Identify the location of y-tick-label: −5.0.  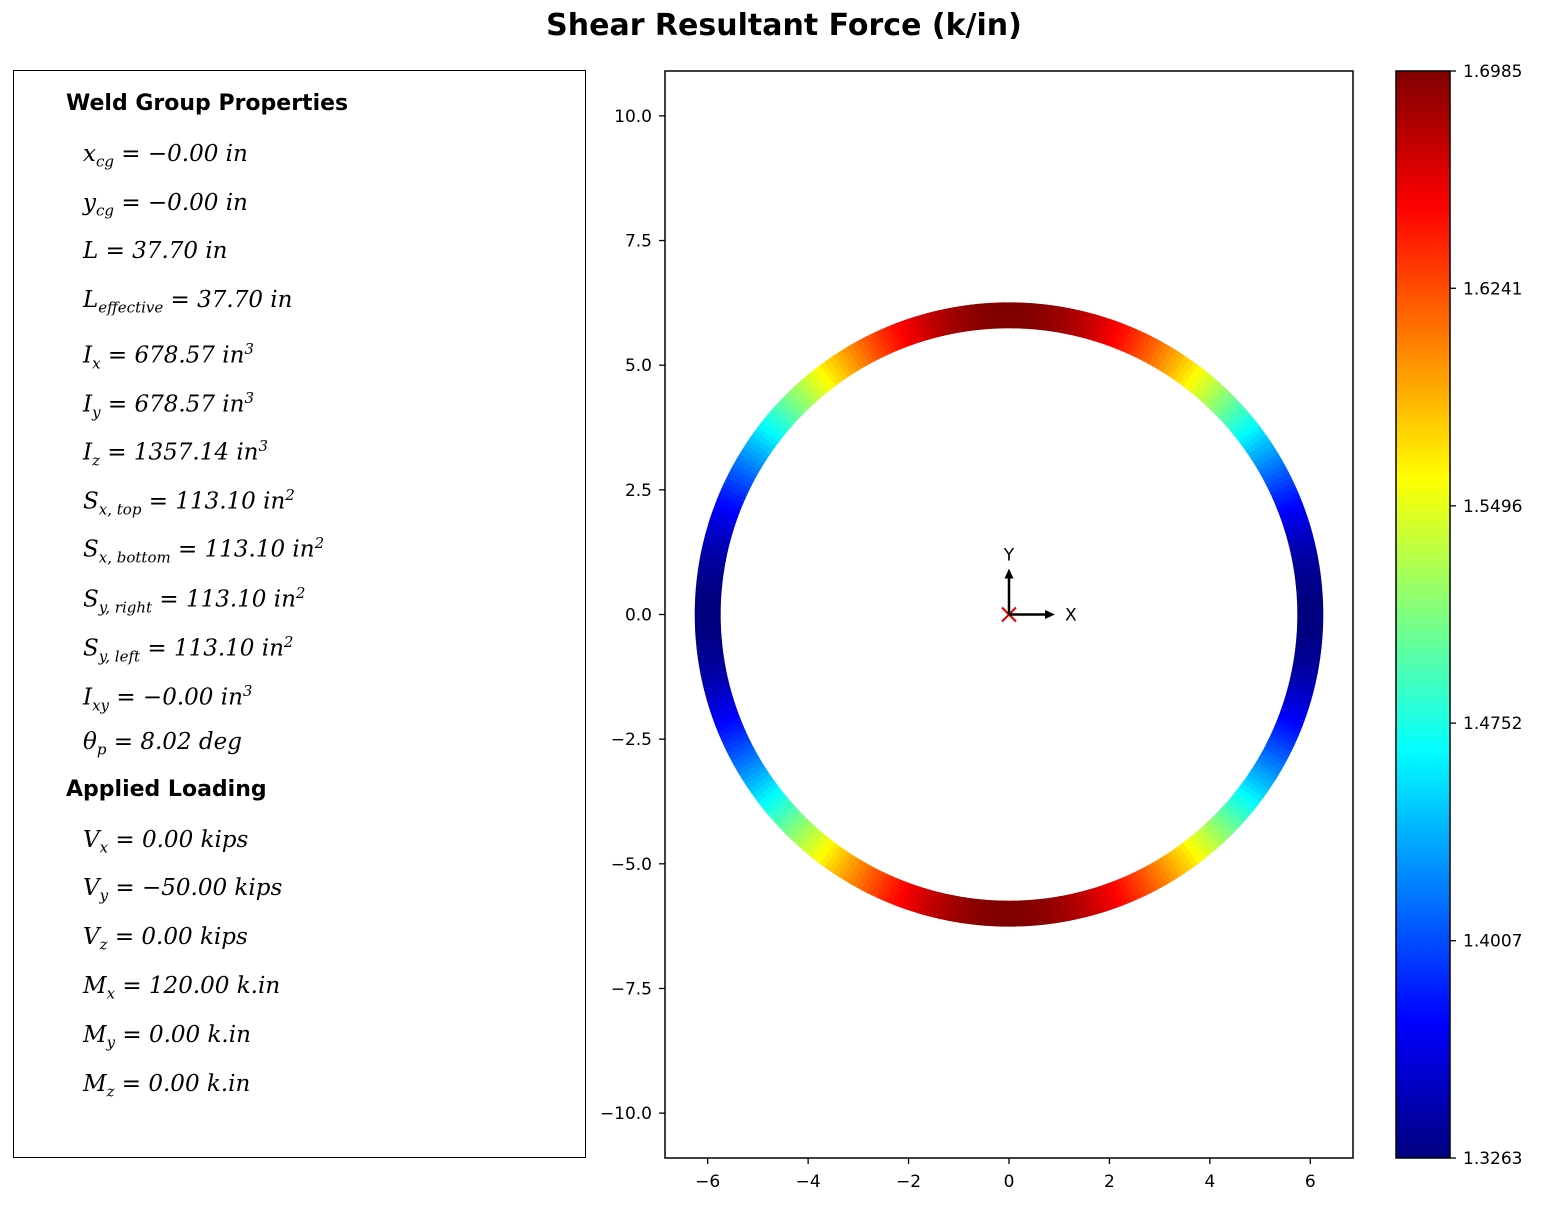
(631, 865).